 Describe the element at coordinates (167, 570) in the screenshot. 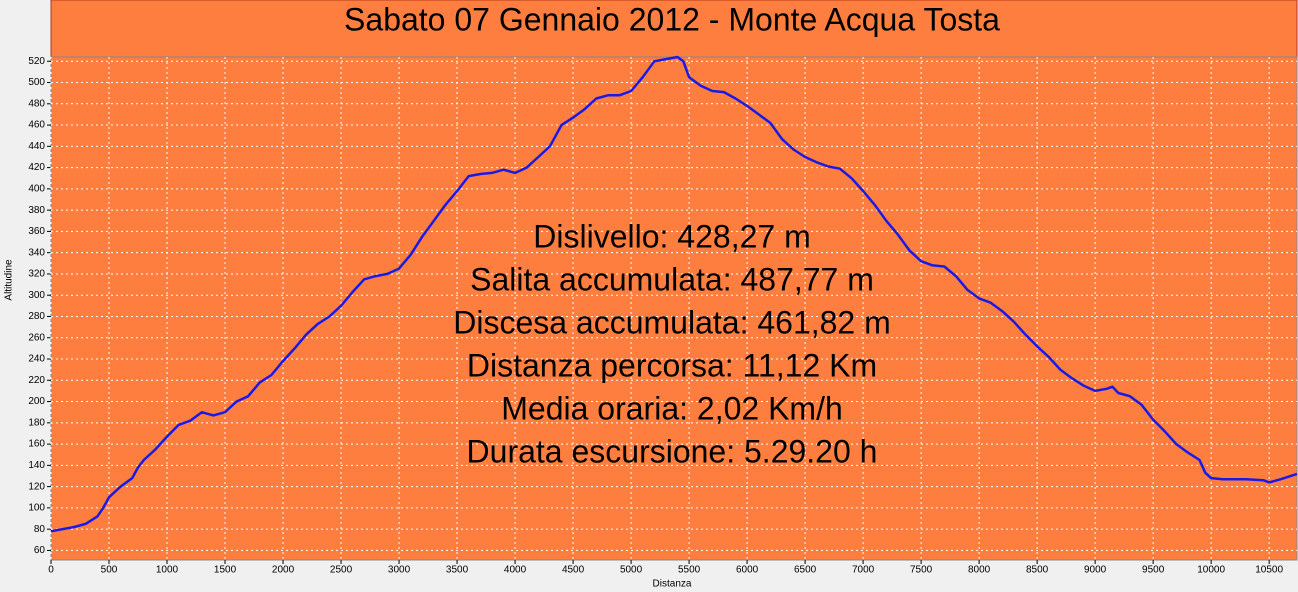

I see `x-tick-label: 1000` at that location.